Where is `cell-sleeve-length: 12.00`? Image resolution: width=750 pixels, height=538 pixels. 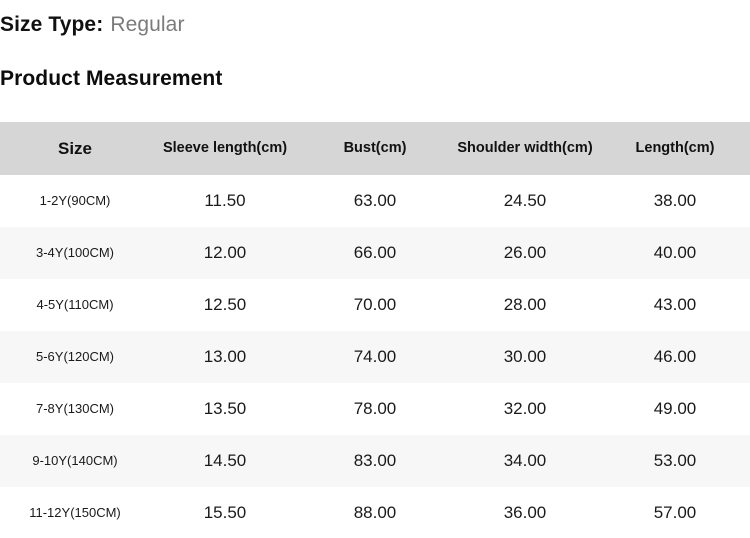
cell-sleeve-length: 12.00 is located at coordinates (225, 252).